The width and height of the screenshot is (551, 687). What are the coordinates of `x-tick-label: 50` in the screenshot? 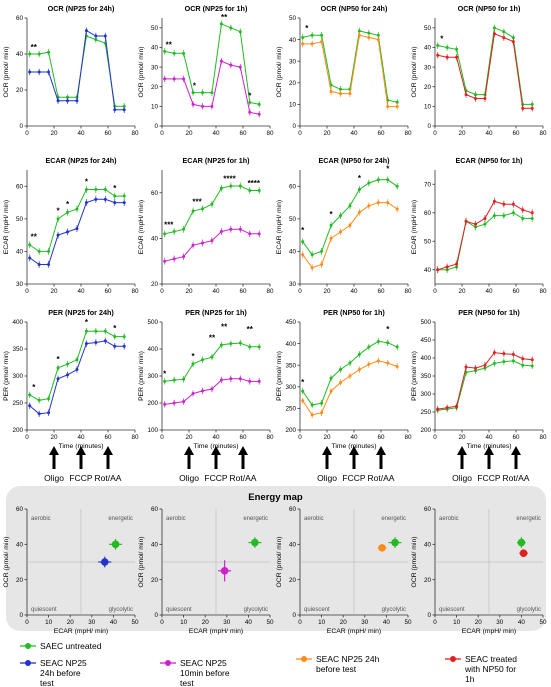 It's located at (135, 622).